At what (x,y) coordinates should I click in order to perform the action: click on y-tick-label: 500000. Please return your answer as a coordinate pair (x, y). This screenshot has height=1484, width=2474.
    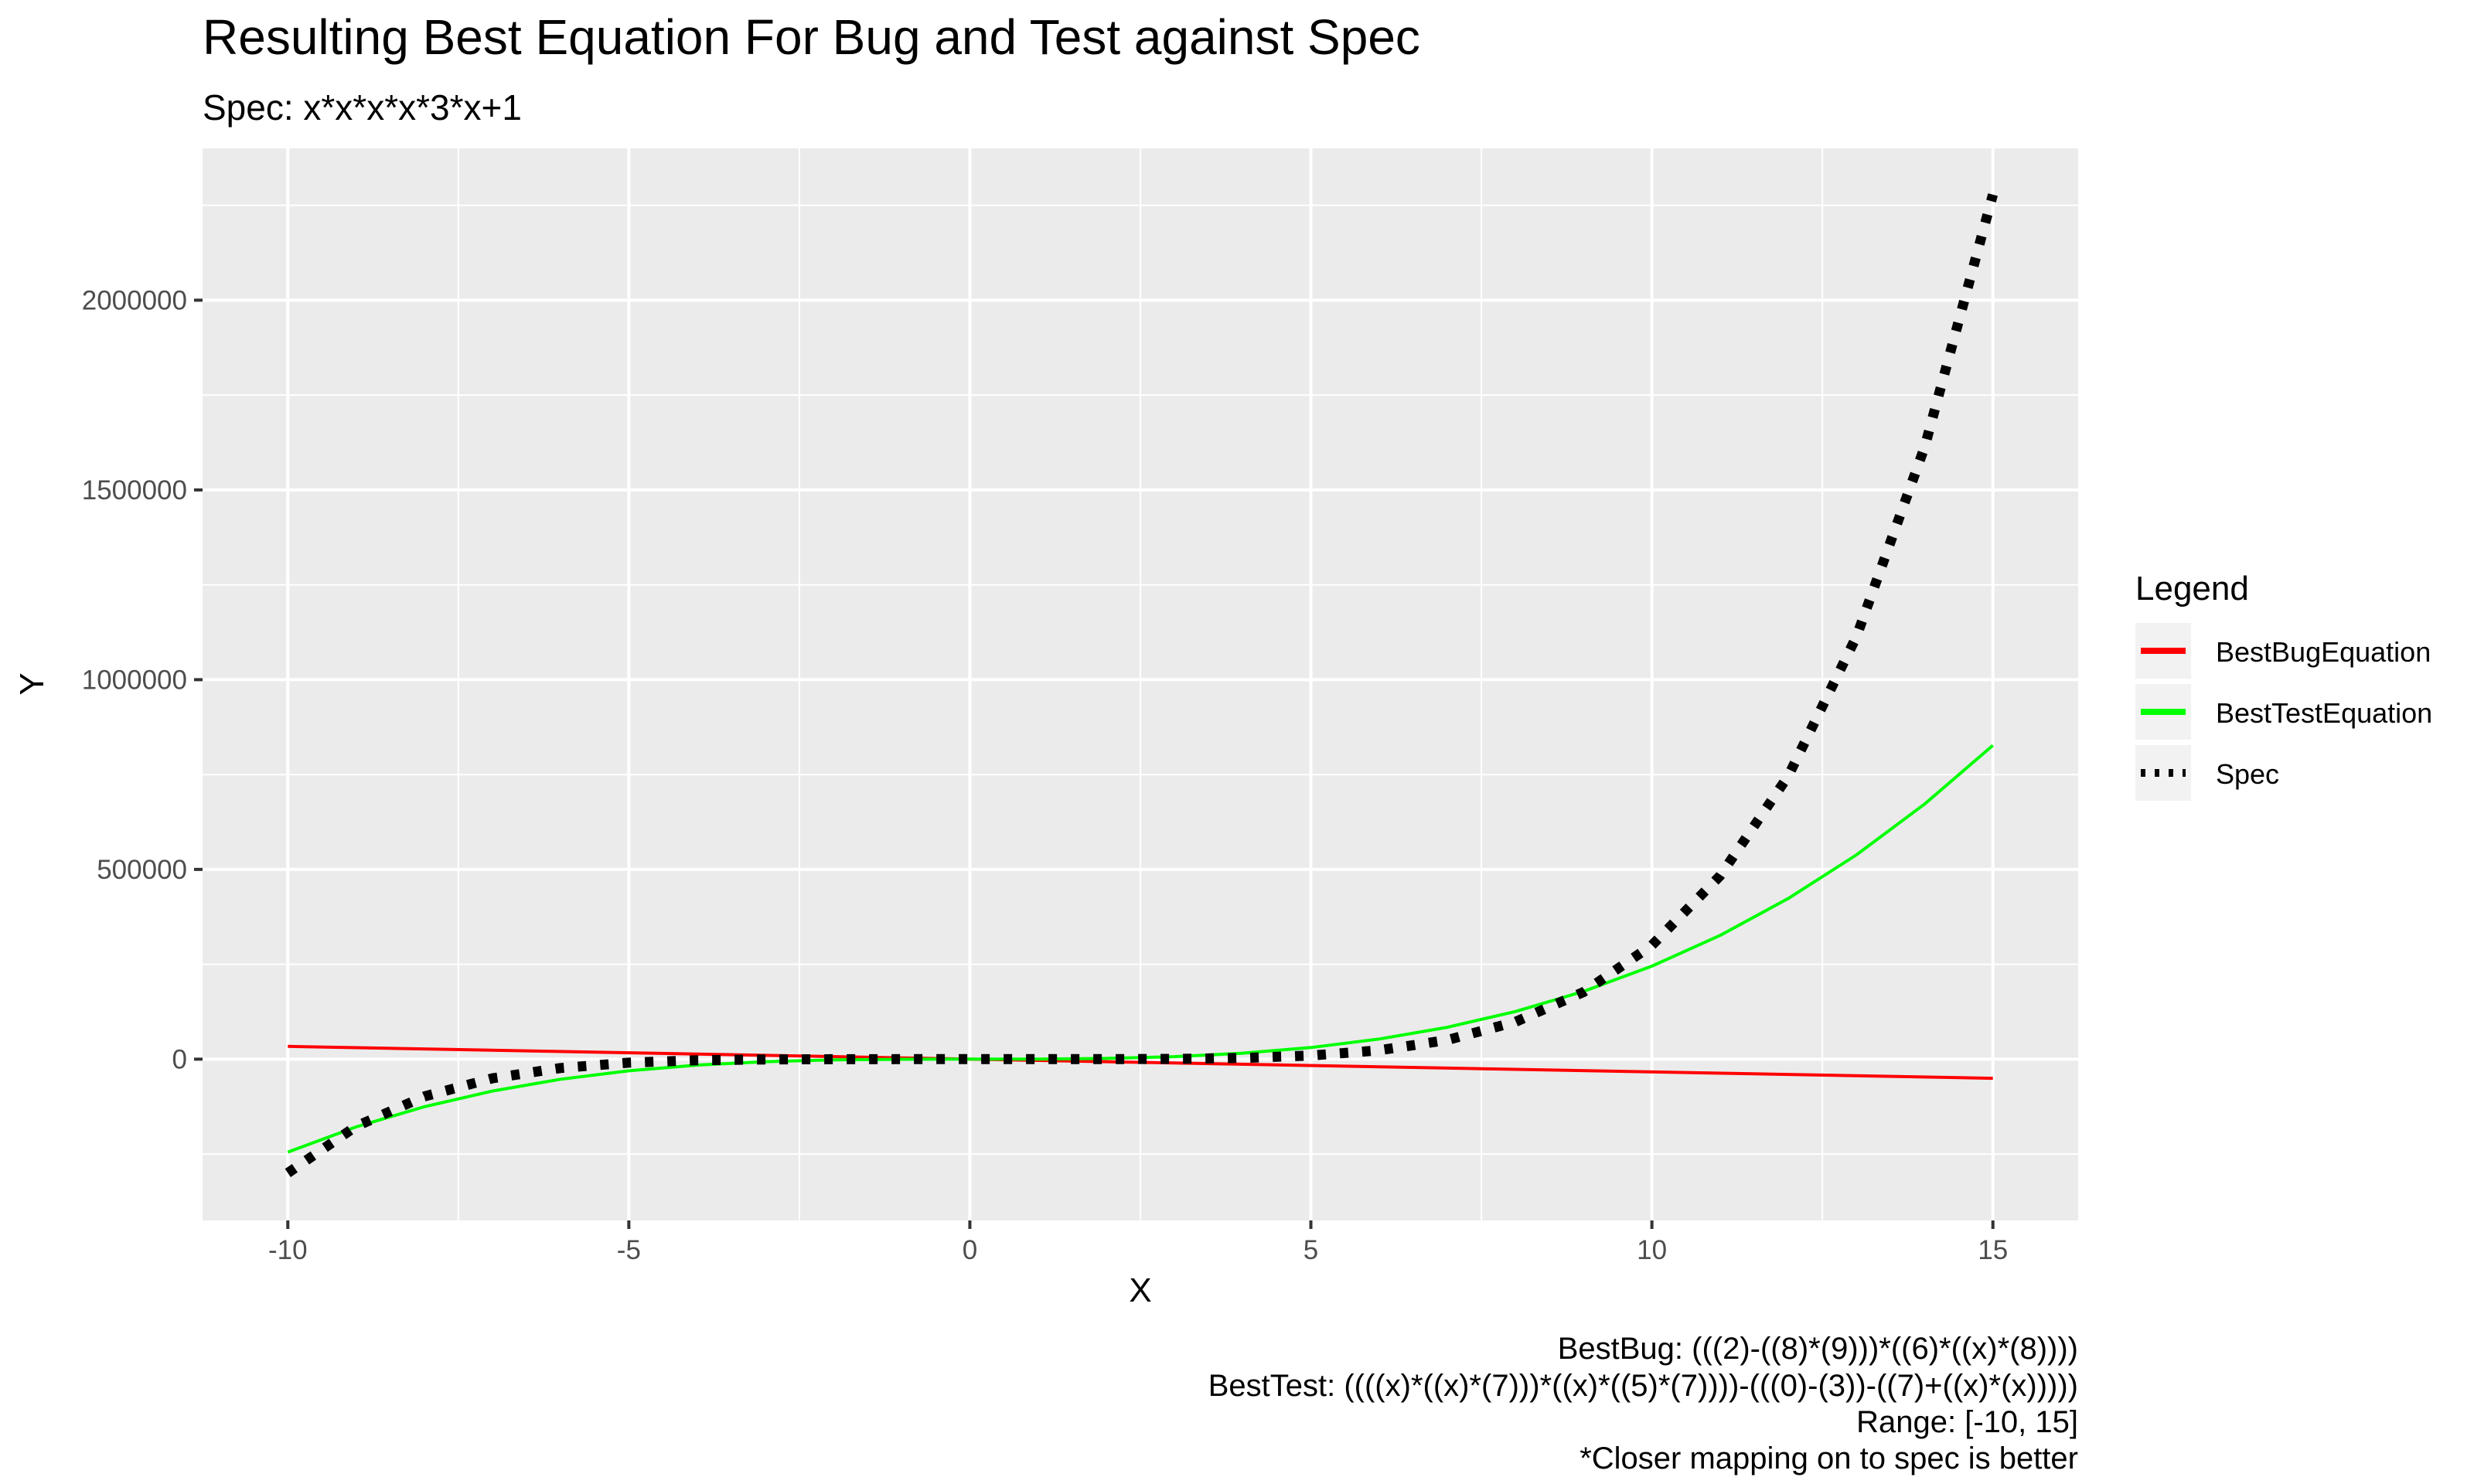
    Looking at the image, I should click on (142, 870).